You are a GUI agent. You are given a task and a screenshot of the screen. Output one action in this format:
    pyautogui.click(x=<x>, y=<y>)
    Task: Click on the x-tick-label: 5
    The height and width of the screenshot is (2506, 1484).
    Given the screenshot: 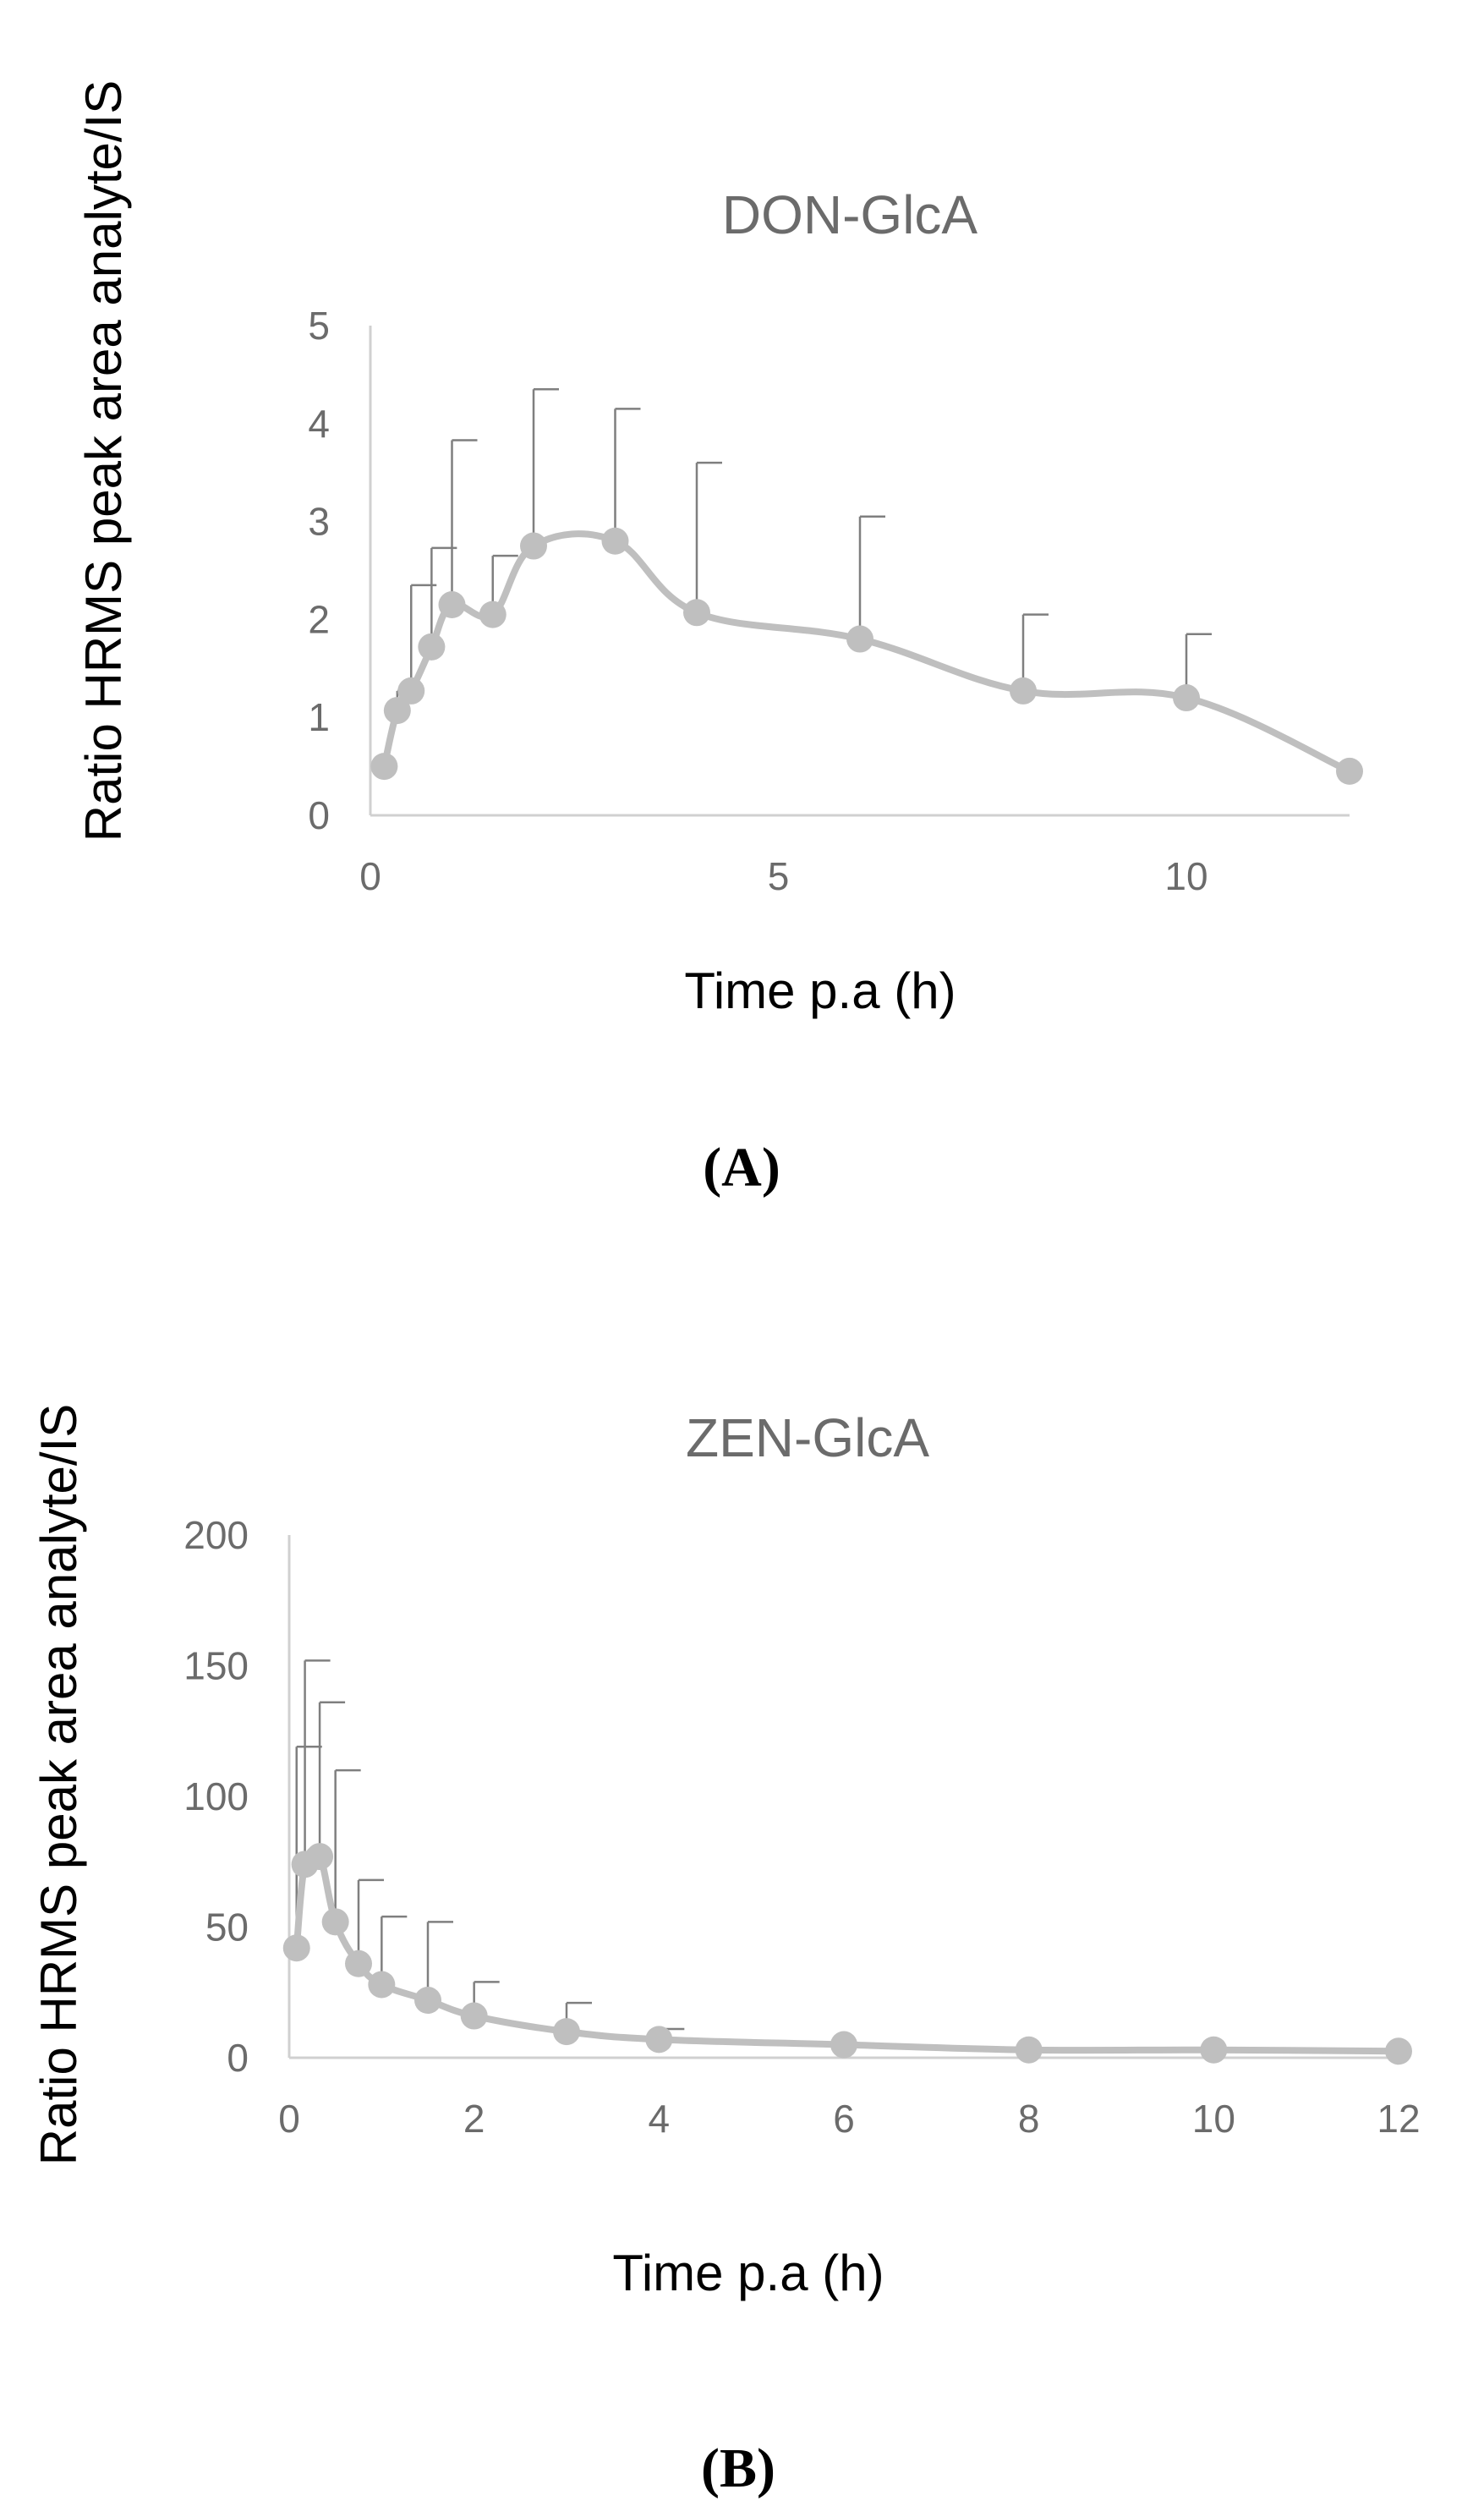 What is the action you would take?
    pyautogui.click(x=779, y=876)
    